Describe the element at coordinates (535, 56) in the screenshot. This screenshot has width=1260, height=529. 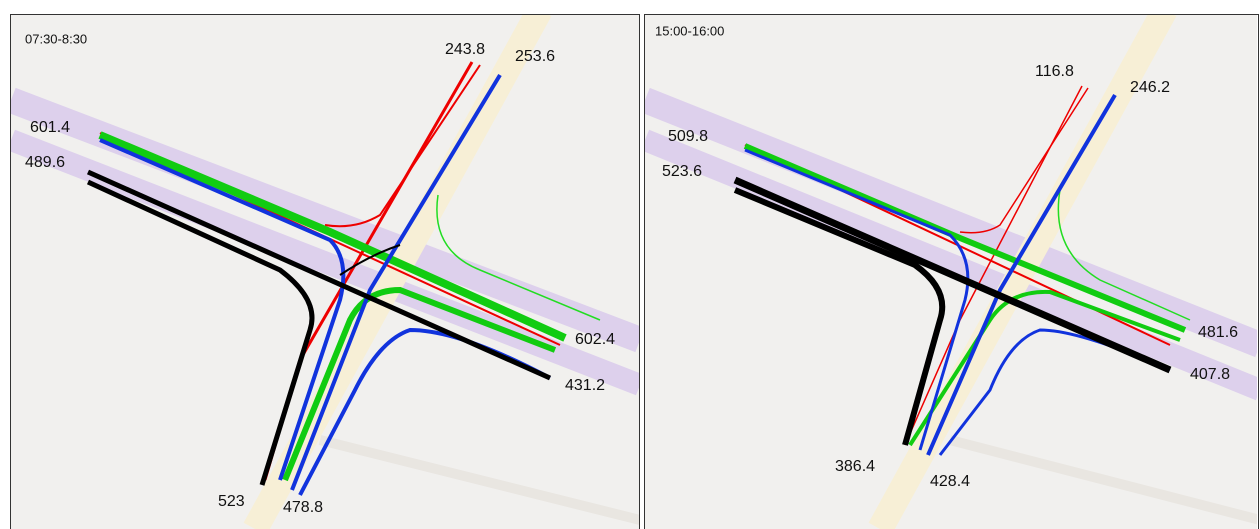
I see `flow-label: 253.6` at that location.